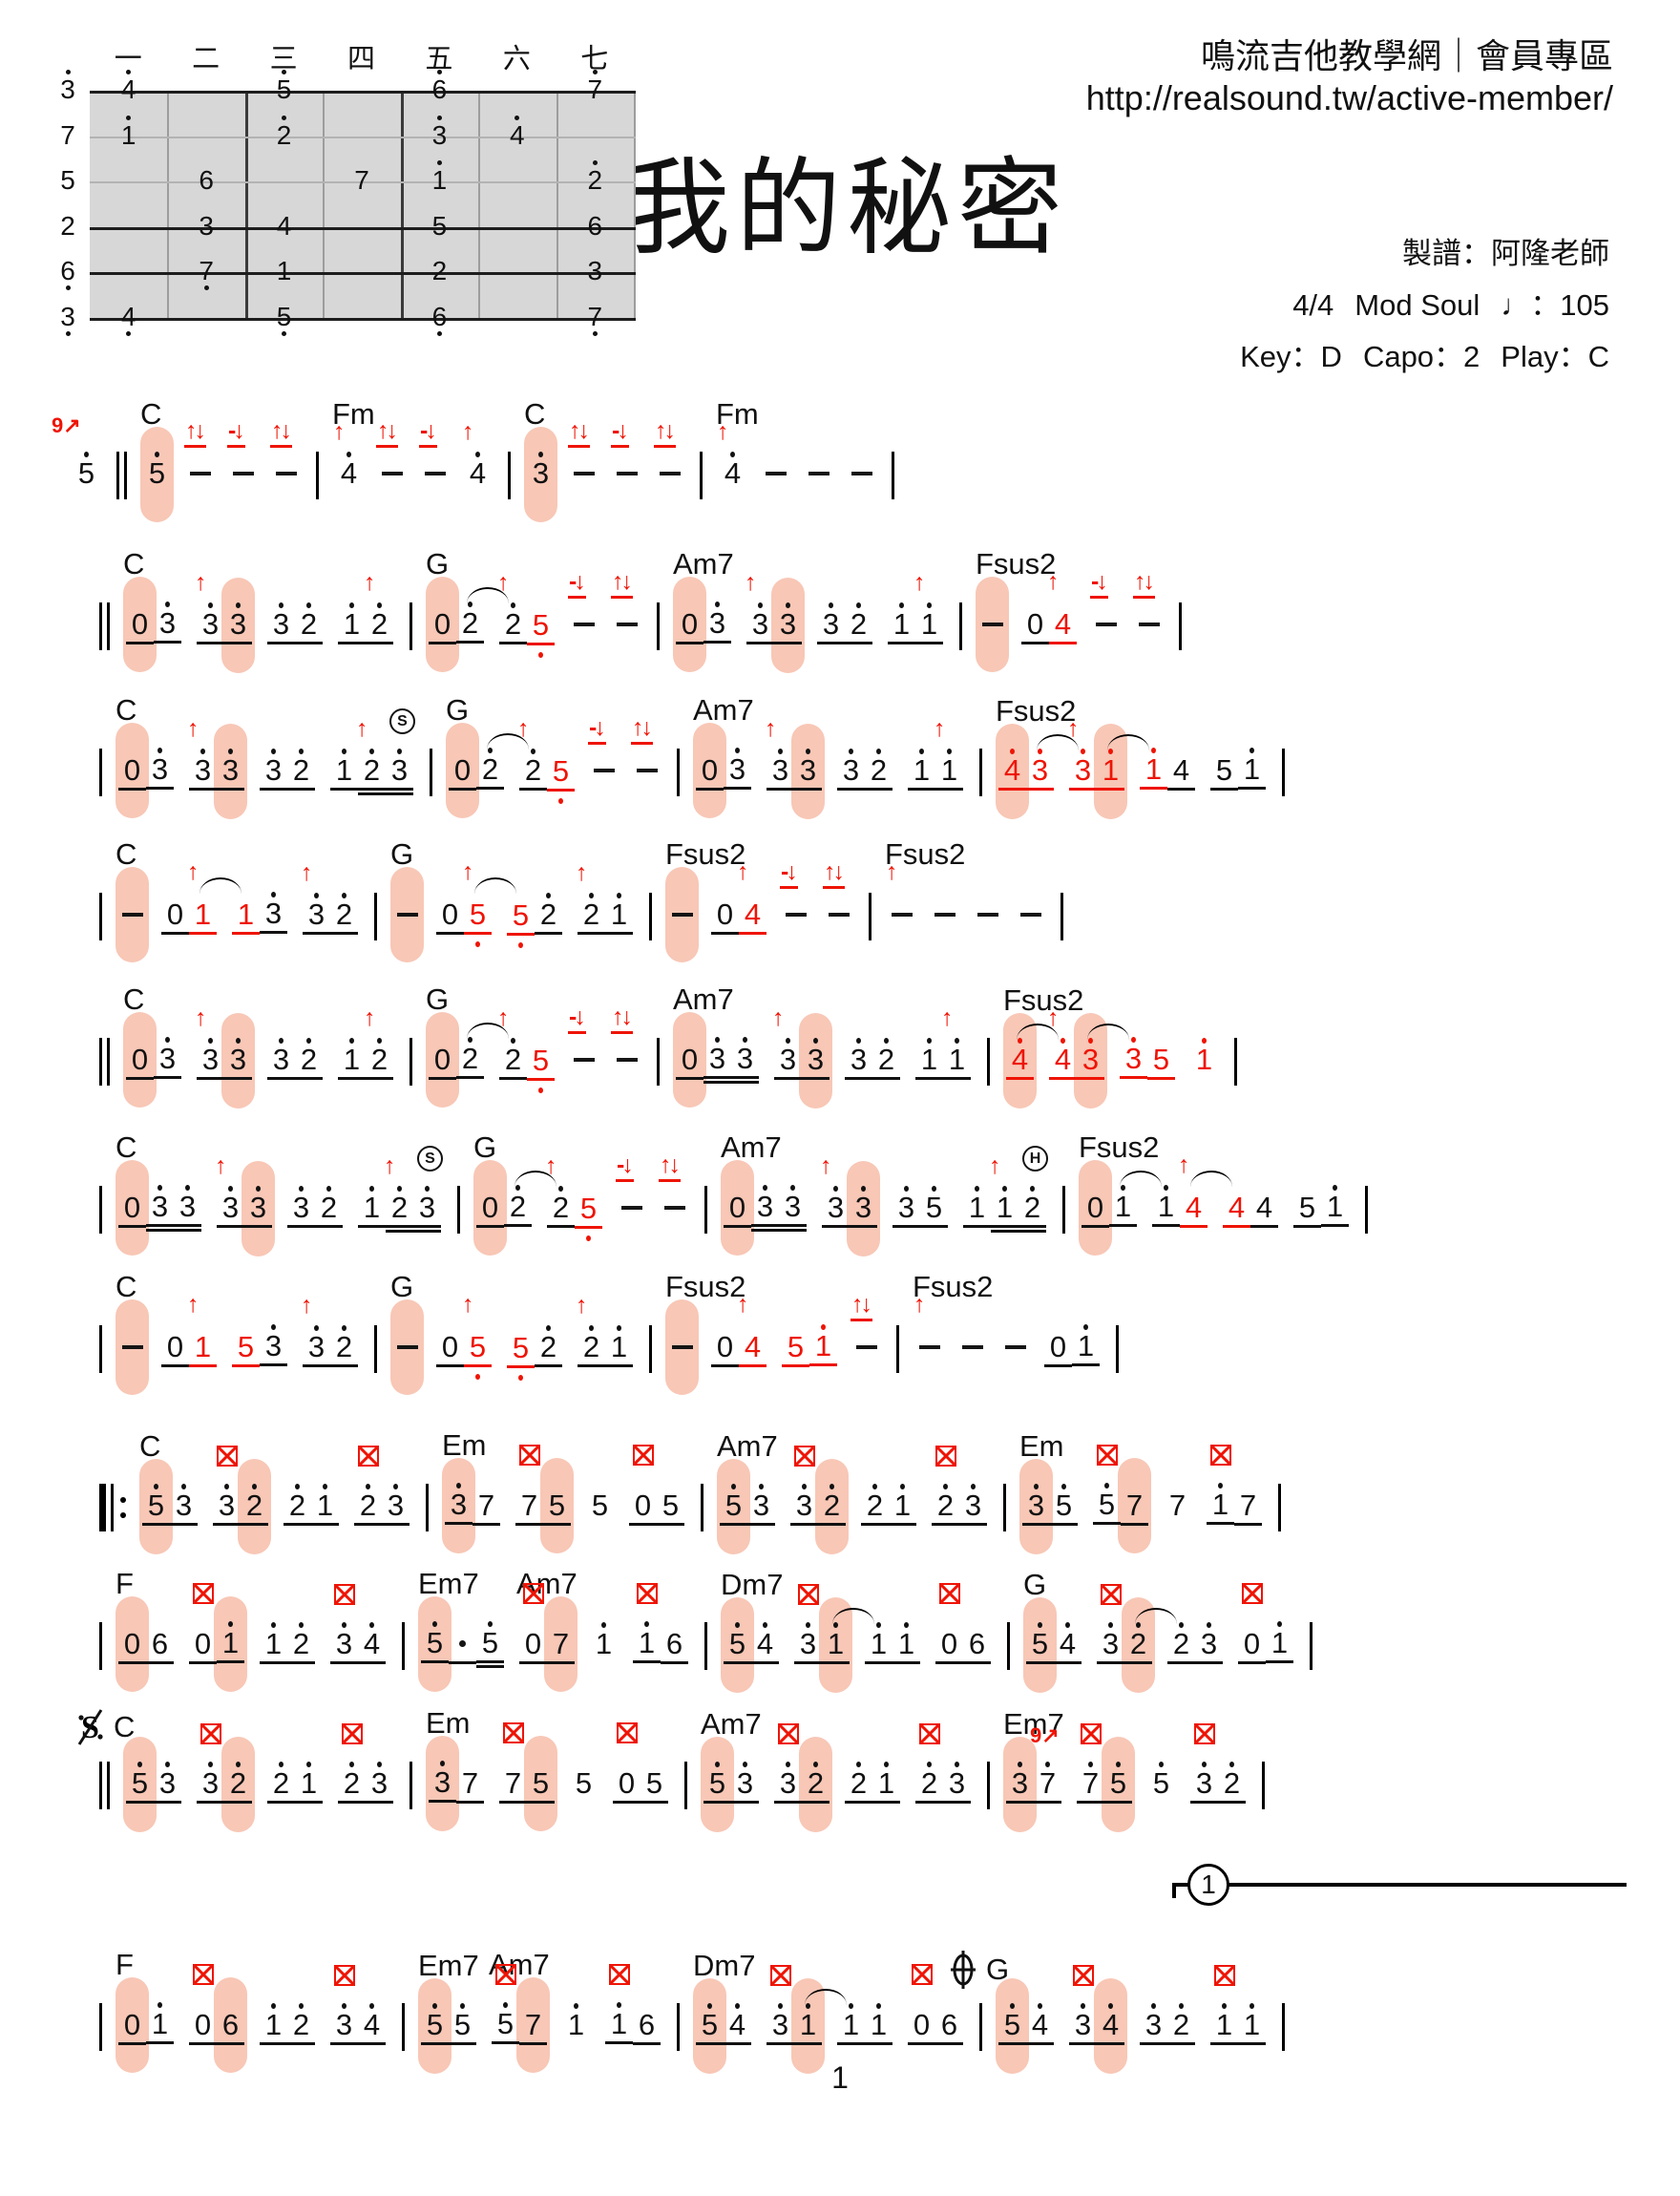 The width and height of the screenshot is (1680, 2196). Describe the element at coordinates (133, 564) in the screenshot. I see `chord-label: C` at that location.